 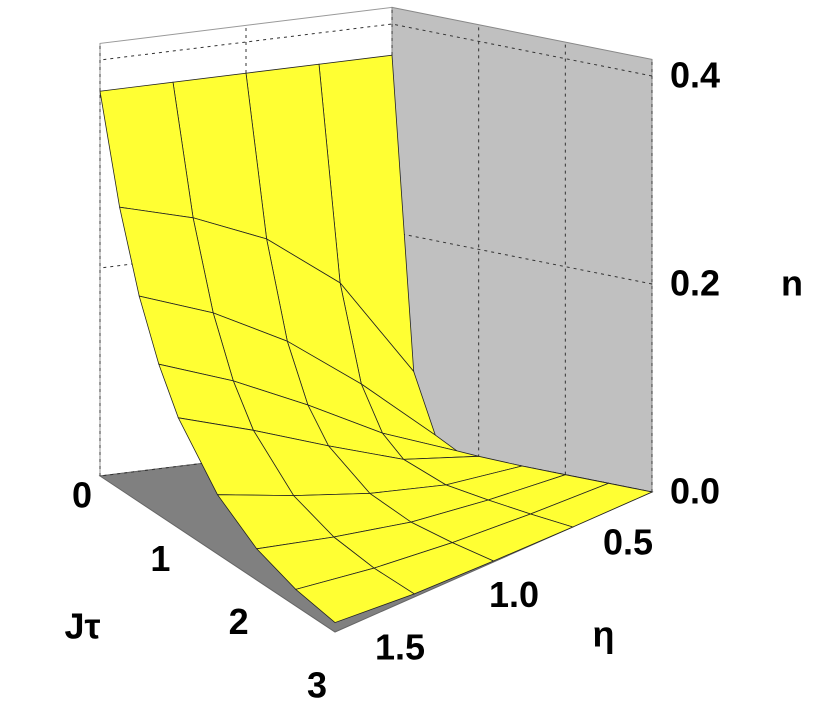 What do you see at coordinates (514, 594) in the screenshot?
I see `y-tick-label: 1.0` at bounding box center [514, 594].